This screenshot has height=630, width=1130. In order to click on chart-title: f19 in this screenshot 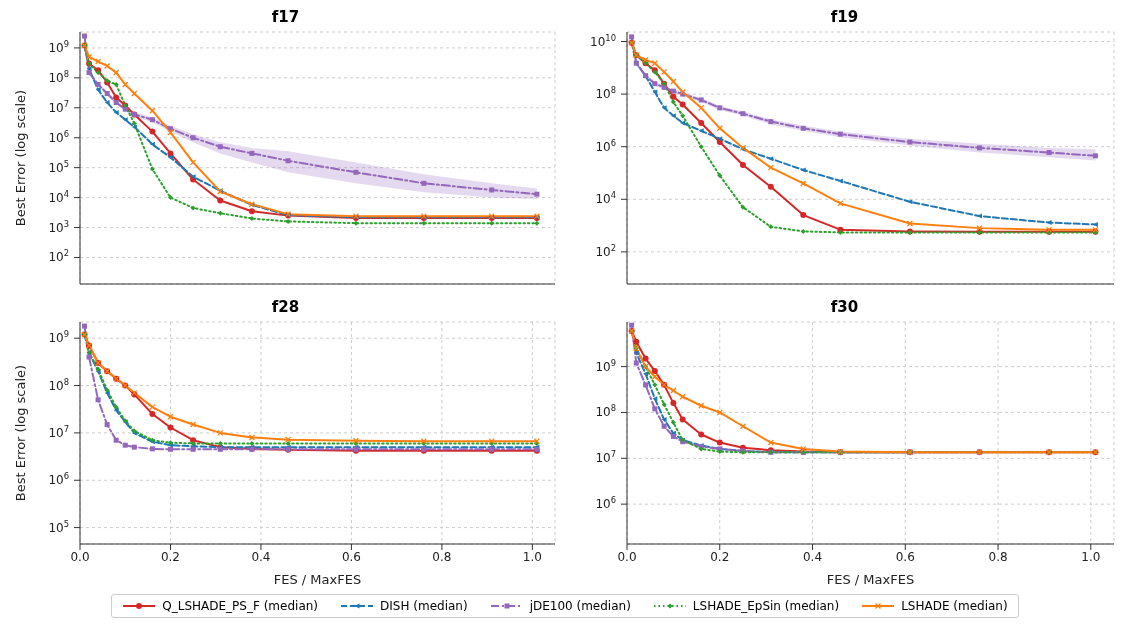, I will do `click(844, 18)`.